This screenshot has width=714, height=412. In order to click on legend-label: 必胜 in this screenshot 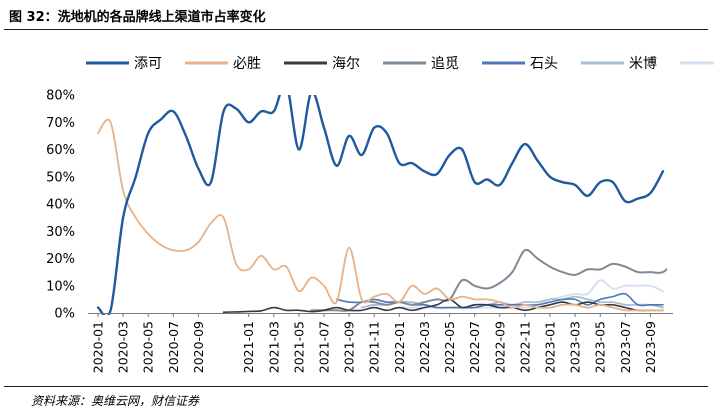, I will do `click(247, 64)`.